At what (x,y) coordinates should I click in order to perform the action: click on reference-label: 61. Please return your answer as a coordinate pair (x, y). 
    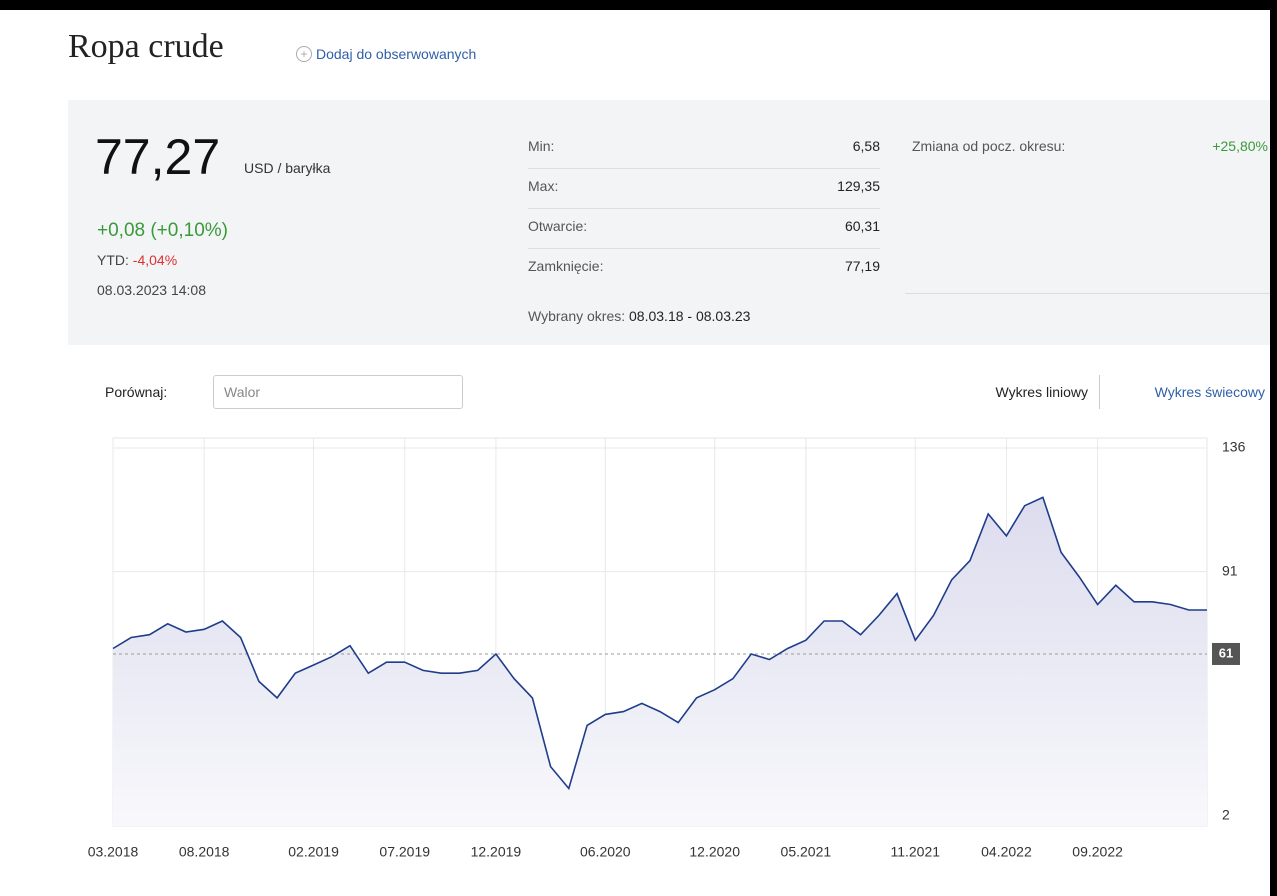
    Looking at the image, I should click on (1226, 652).